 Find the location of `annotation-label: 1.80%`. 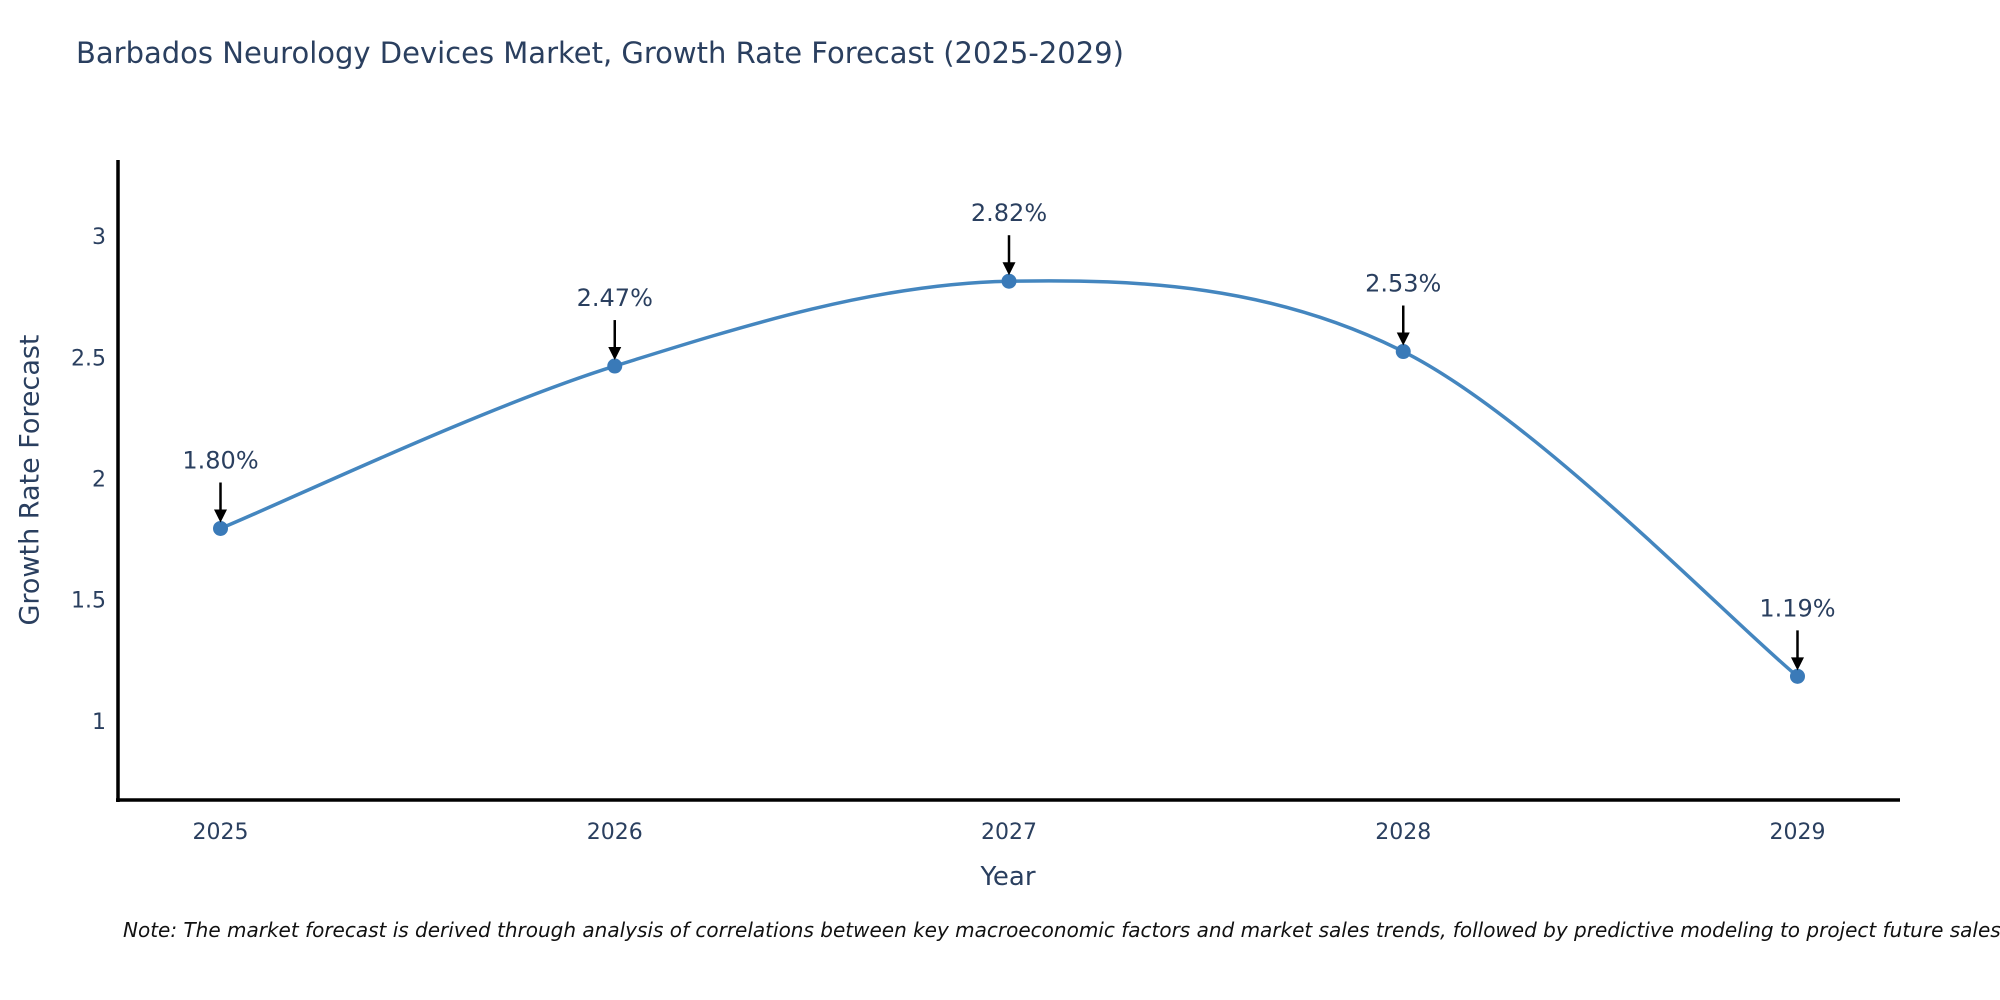

annotation-label: 1.80% is located at coordinates (220, 460).